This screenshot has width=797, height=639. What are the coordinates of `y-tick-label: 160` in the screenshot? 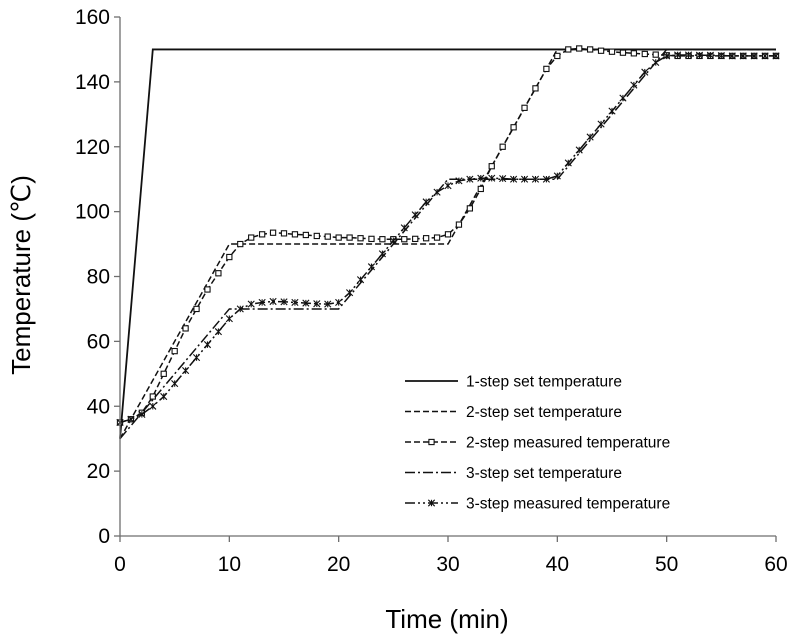 It's located at (92, 17).